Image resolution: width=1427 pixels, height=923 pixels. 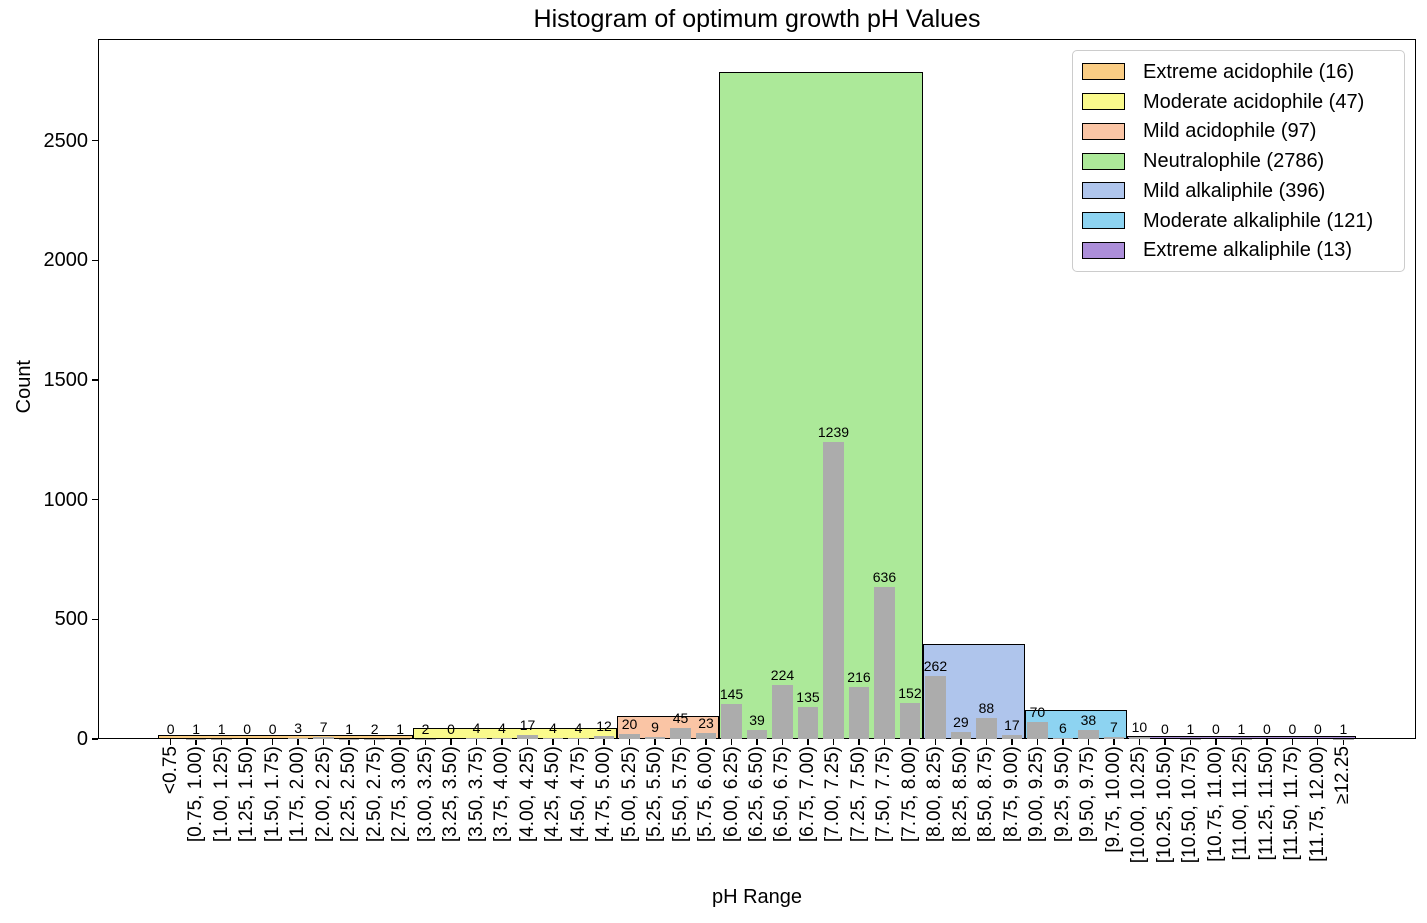 I want to click on bar-value-label: 45, so click(x=680, y=718).